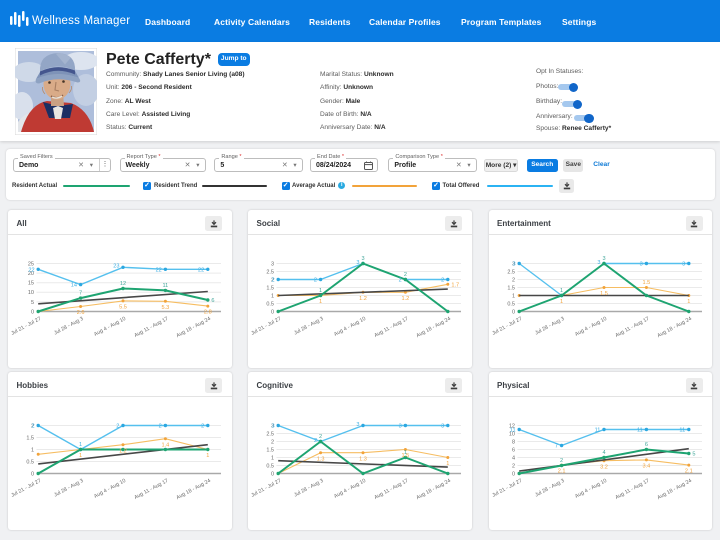 The width and height of the screenshot is (720, 540). Describe the element at coordinates (123, 307) in the screenshot. I see `svg-text: 5.5` at that location.